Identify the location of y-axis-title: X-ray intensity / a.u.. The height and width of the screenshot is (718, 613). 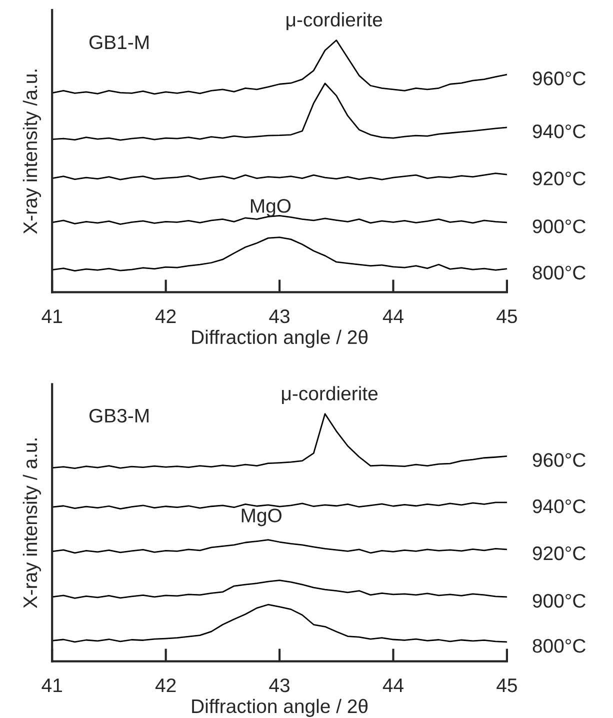
(31, 523).